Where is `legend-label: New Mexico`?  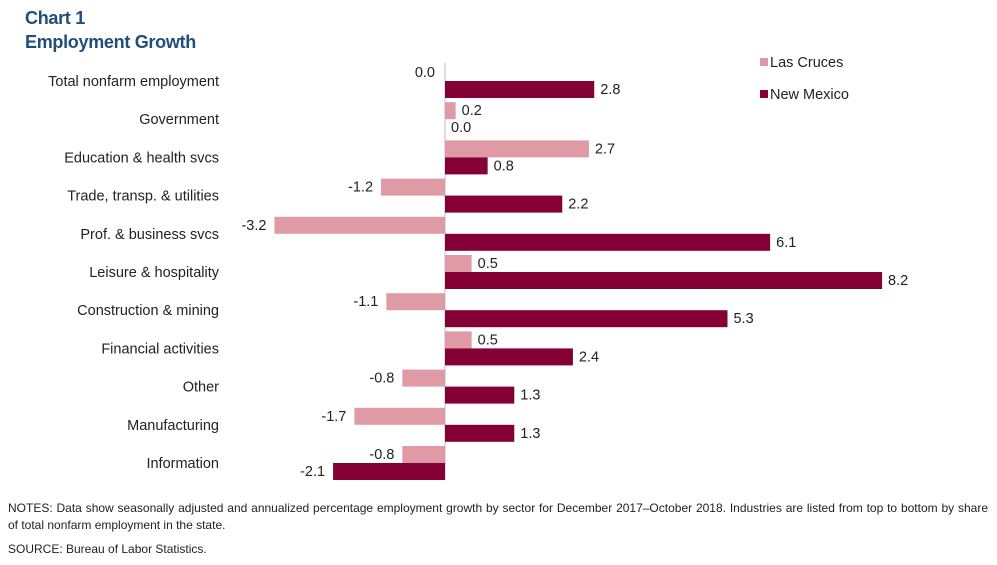
legend-label: New Mexico is located at coordinates (809, 95).